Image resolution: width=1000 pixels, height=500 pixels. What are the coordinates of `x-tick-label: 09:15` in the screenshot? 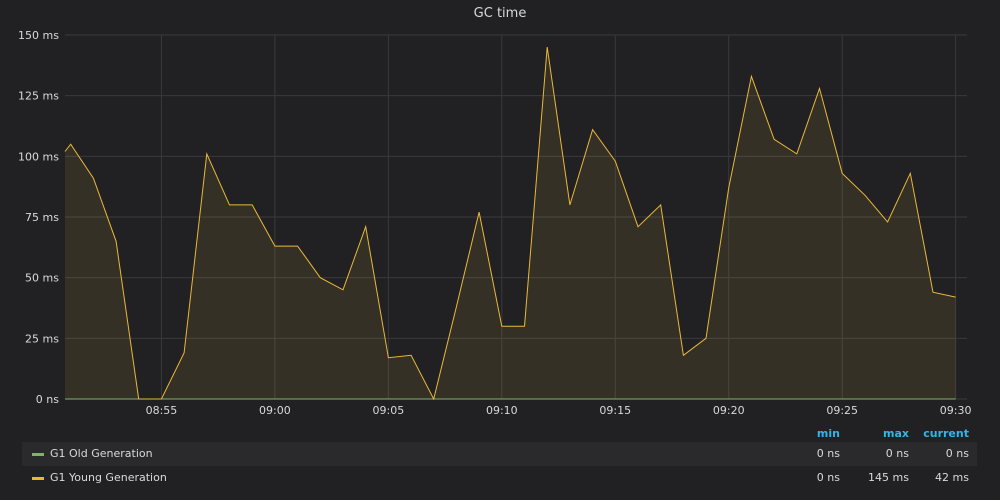 It's located at (615, 410).